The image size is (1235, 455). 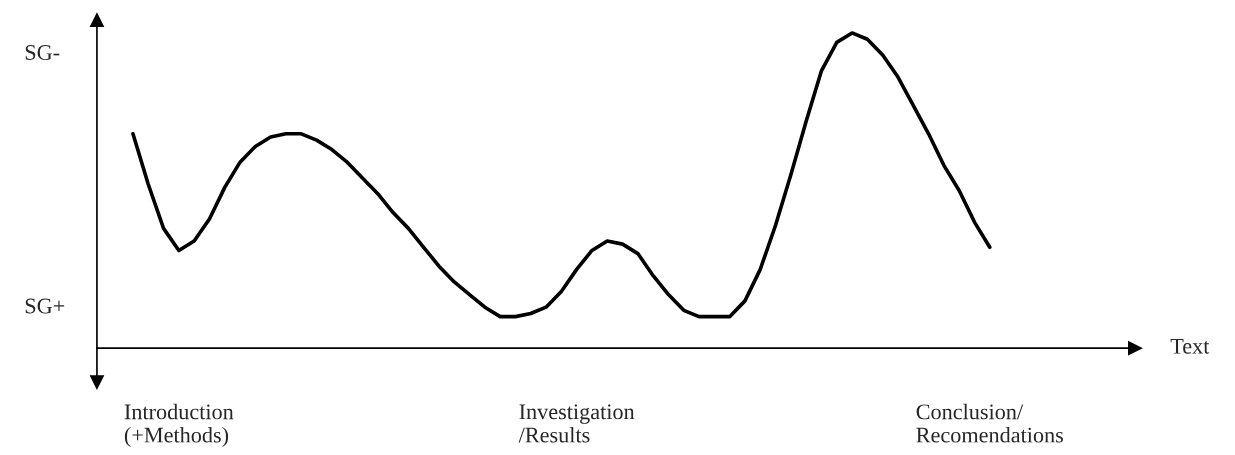 I want to click on x-axis-title: Text, so click(x=1190, y=346).